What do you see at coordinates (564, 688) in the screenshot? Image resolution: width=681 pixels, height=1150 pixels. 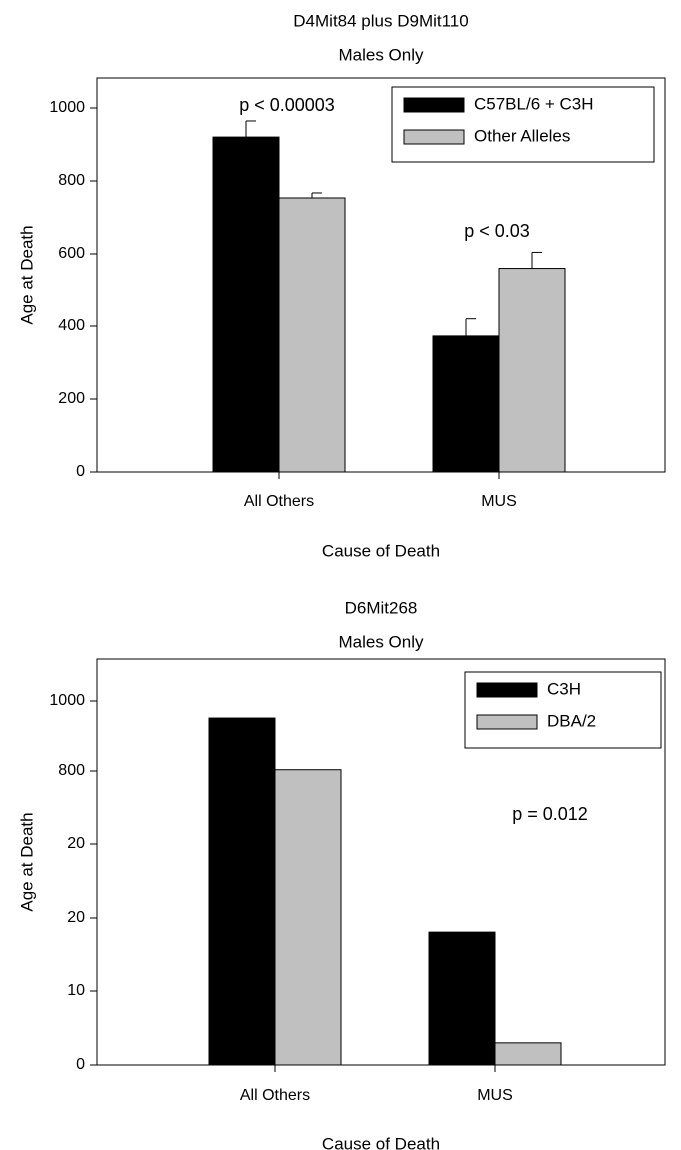 I see `legend-label: C3H` at bounding box center [564, 688].